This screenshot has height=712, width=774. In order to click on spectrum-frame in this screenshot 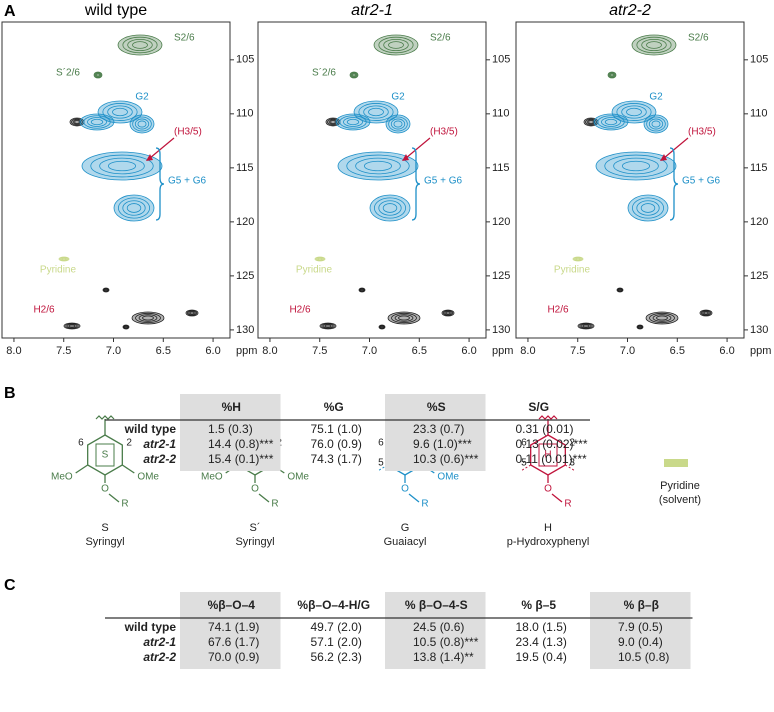, I will do `click(630, 180)`.